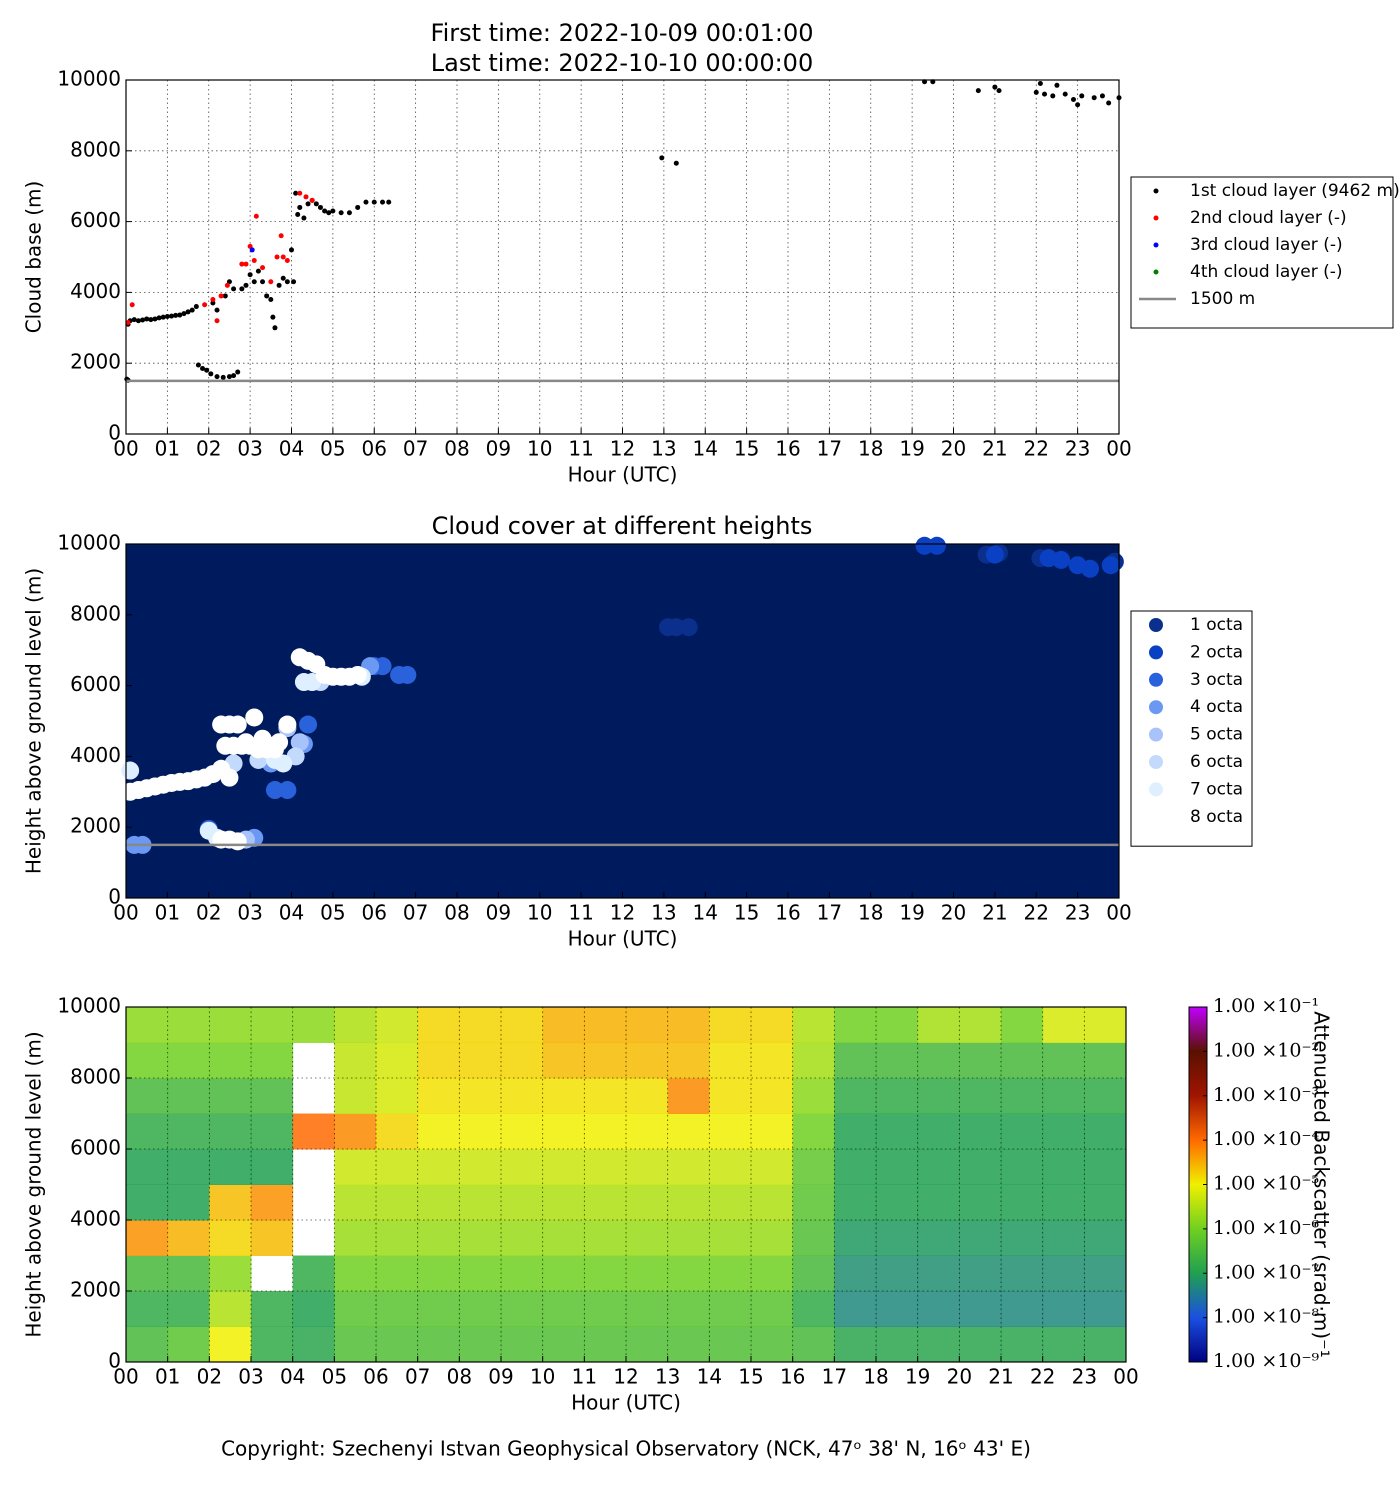  Describe the element at coordinates (1266, 1006) in the screenshot. I see `colorbar-tick-label: 1.00 ×10⁻¹` at that location.